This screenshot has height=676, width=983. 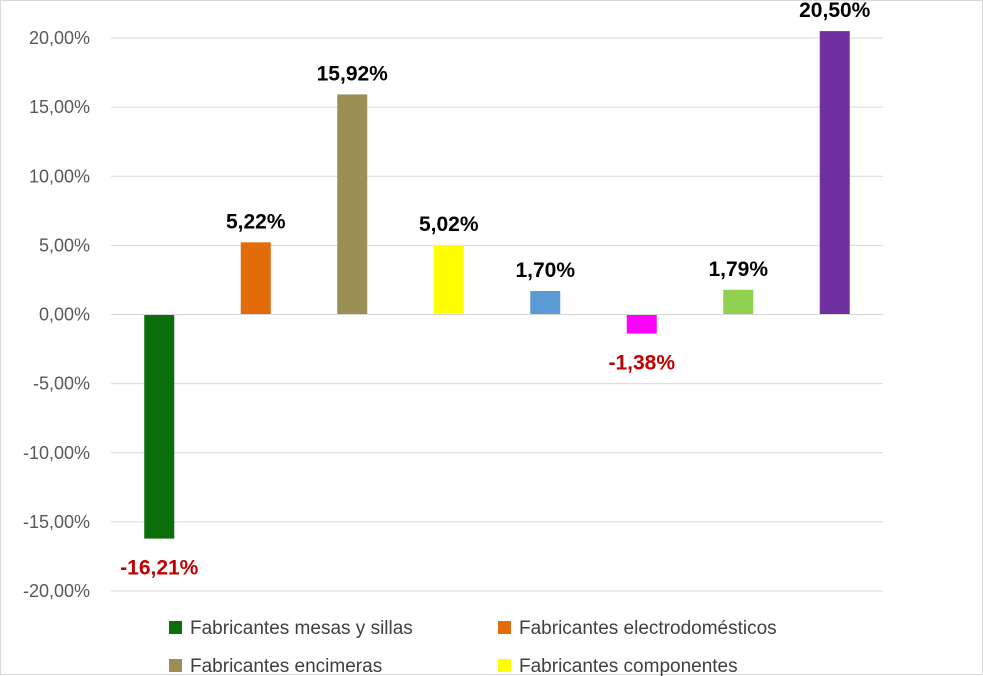 I want to click on data-label: 1,70%, so click(x=545, y=270).